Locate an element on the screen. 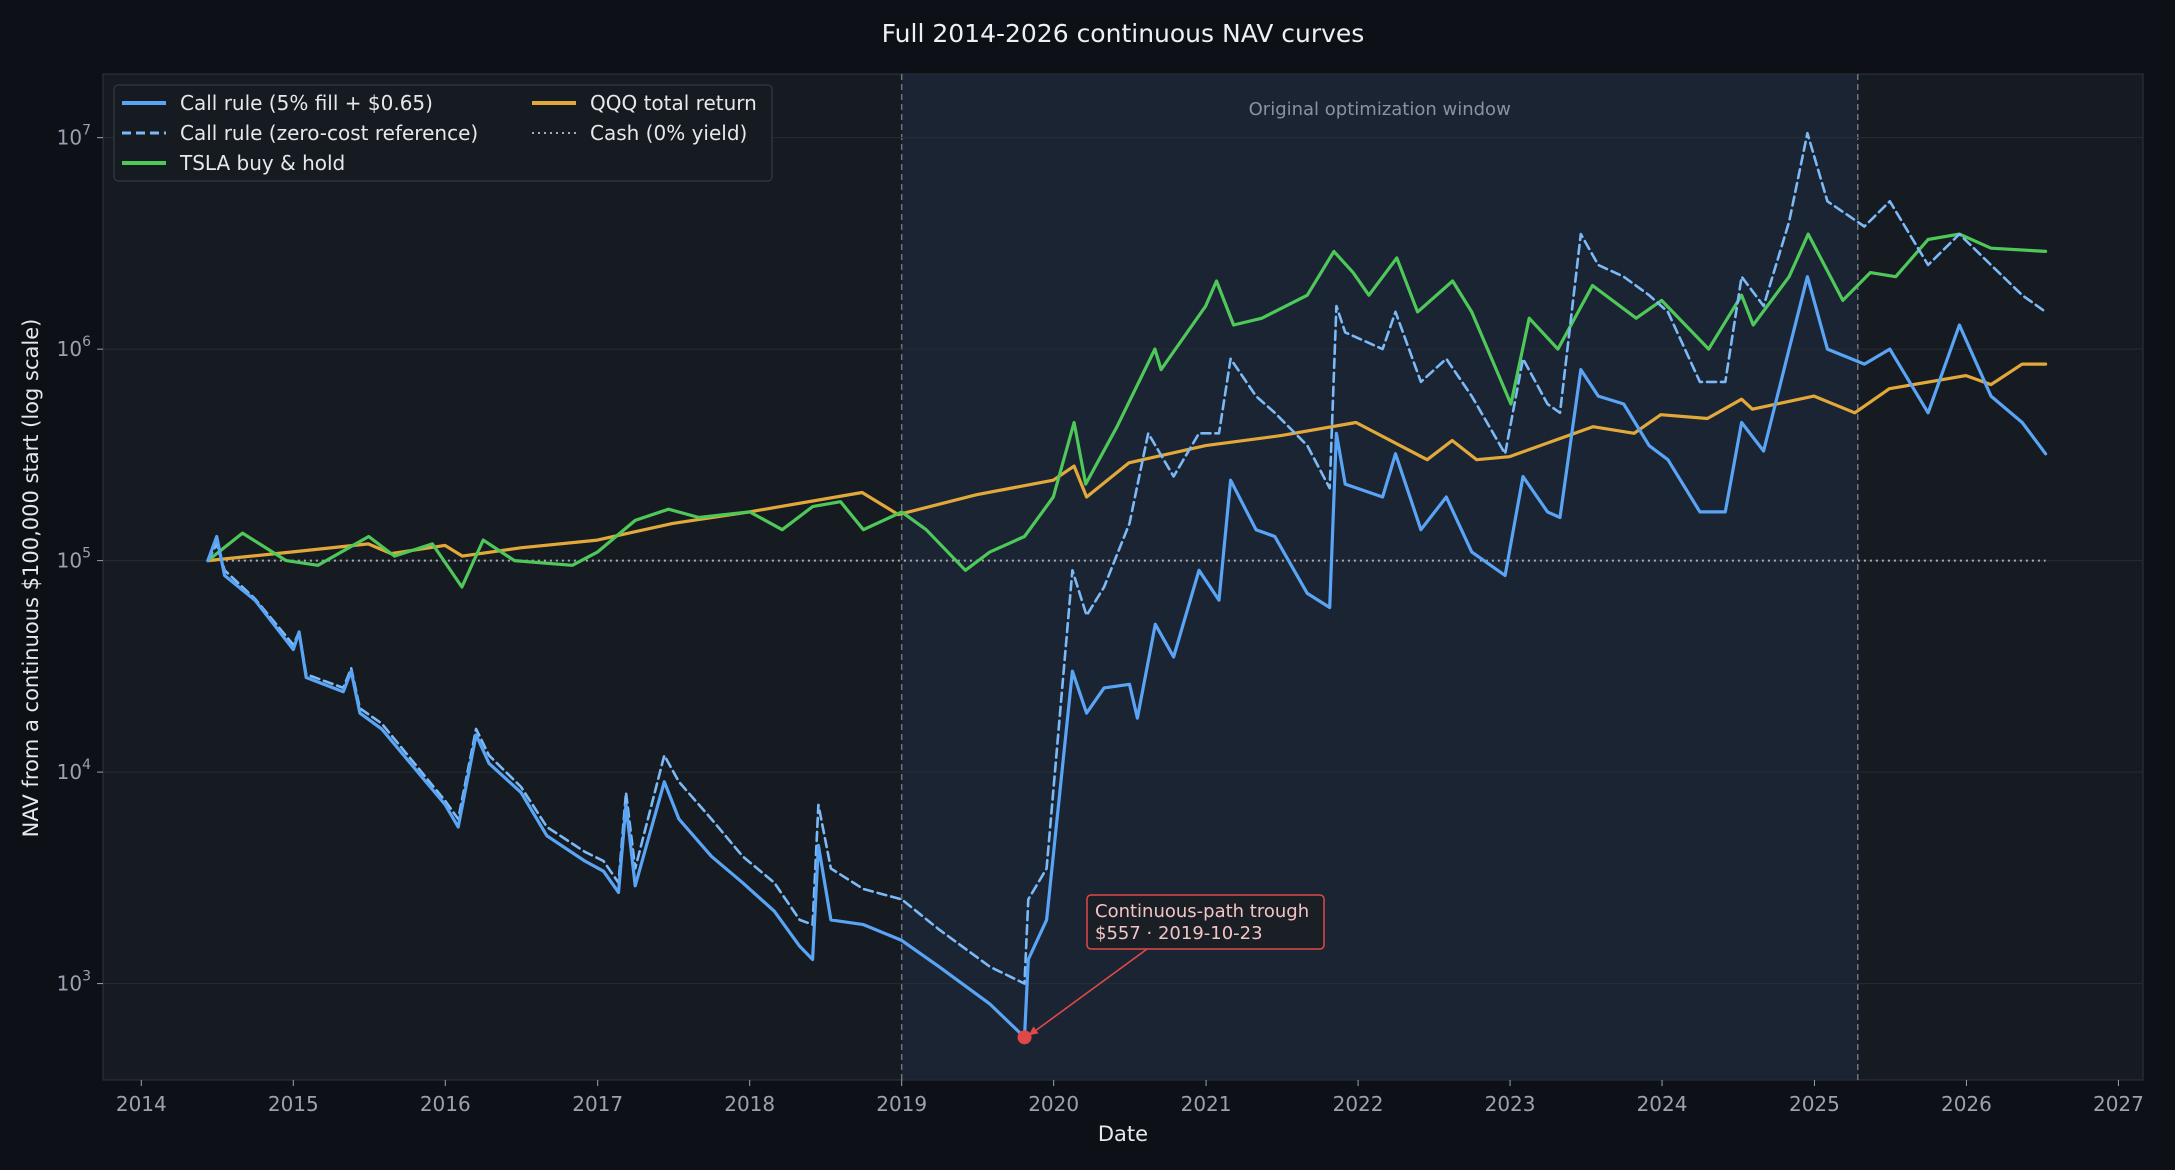 The height and width of the screenshot is (1170, 2175). chart-title: Full 2014-2026 continuous NAV curves is located at coordinates (1123, 33).